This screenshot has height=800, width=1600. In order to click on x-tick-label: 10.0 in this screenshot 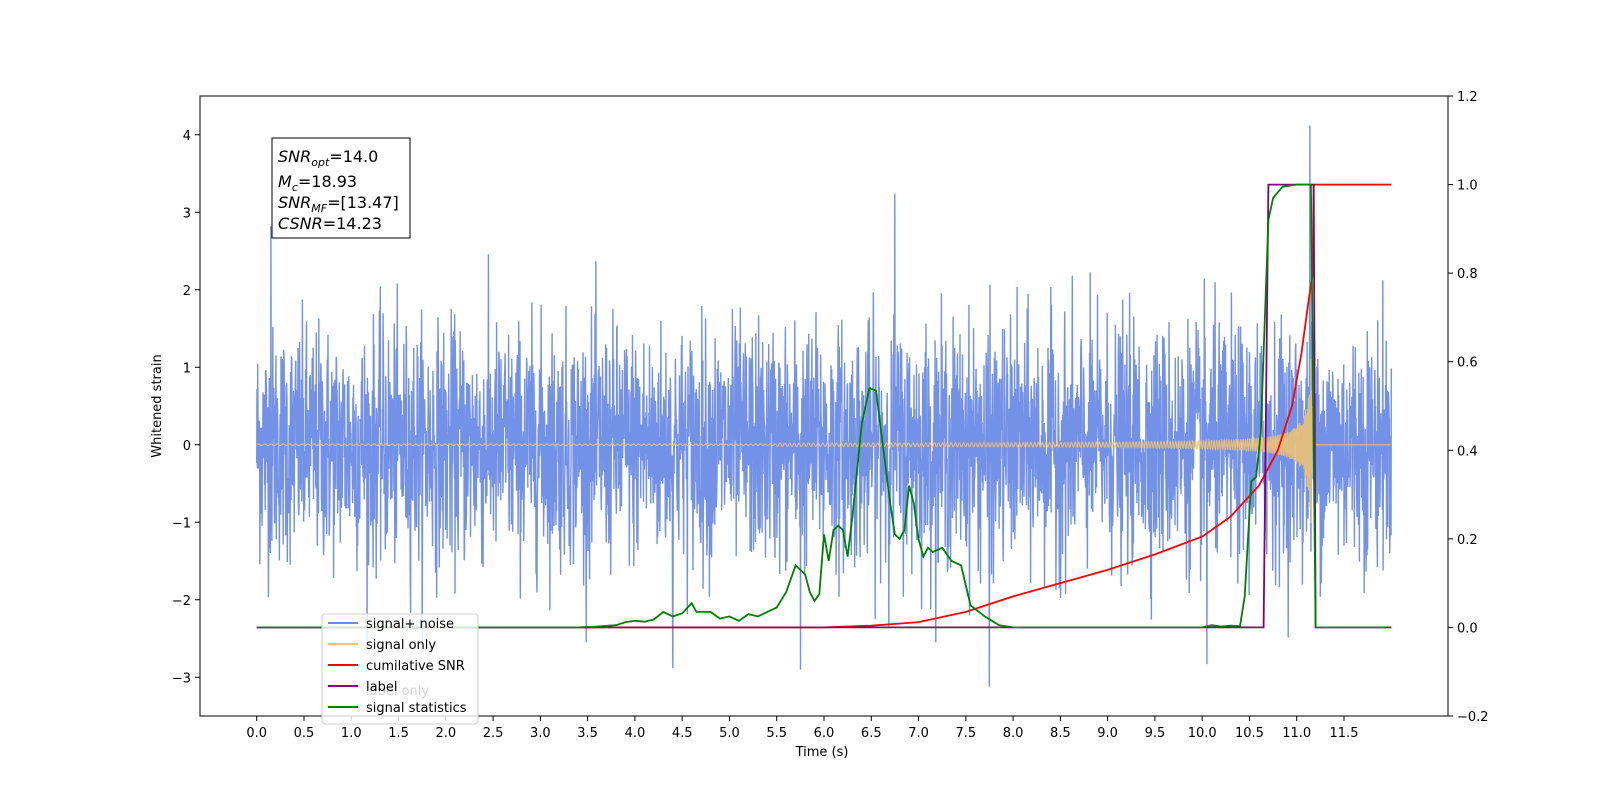, I will do `click(1202, 733)`.